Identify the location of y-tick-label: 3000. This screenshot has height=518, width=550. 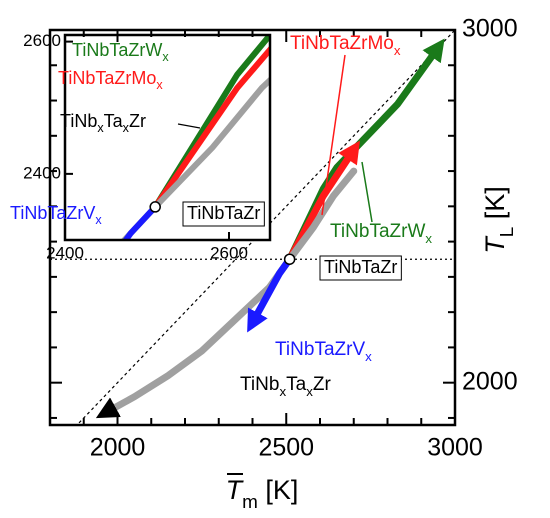
(490, 29).